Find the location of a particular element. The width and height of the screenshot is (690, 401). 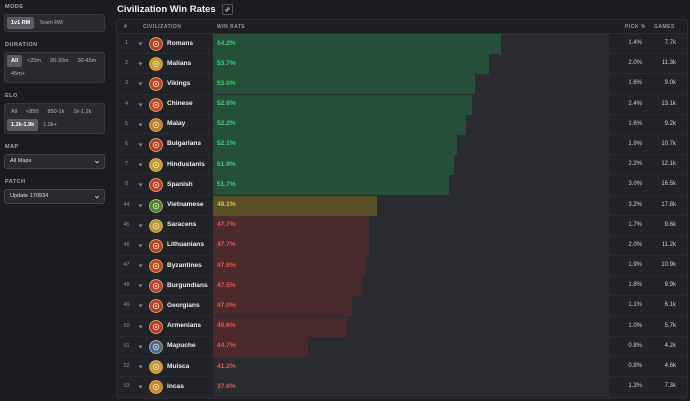

civ-emblem-icon is located at coordinates (156, 225).